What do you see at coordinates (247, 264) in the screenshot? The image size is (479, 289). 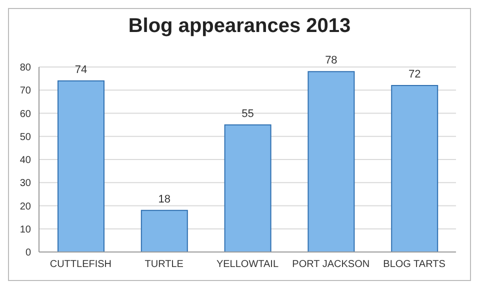 I see `x-tick-label: YELLOWTAIL` at bounding box center [247, 264].